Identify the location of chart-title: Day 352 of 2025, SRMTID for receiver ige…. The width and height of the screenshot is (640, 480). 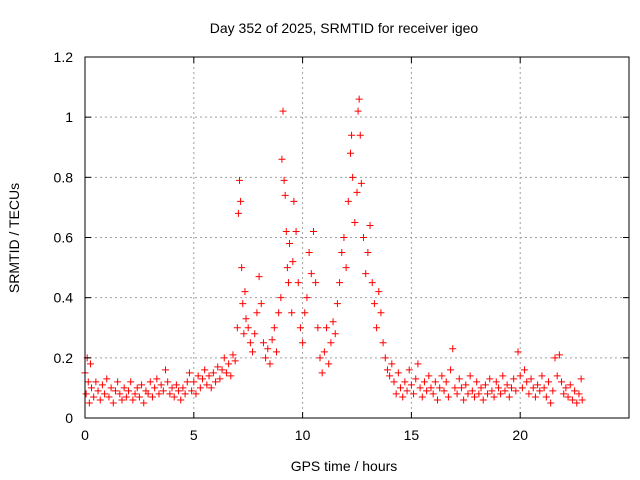
(344, 28).